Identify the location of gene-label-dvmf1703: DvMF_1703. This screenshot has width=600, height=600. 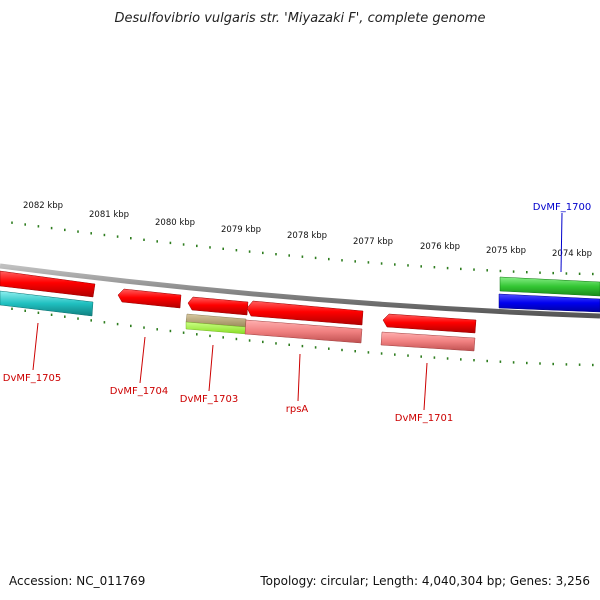
(209, 399).